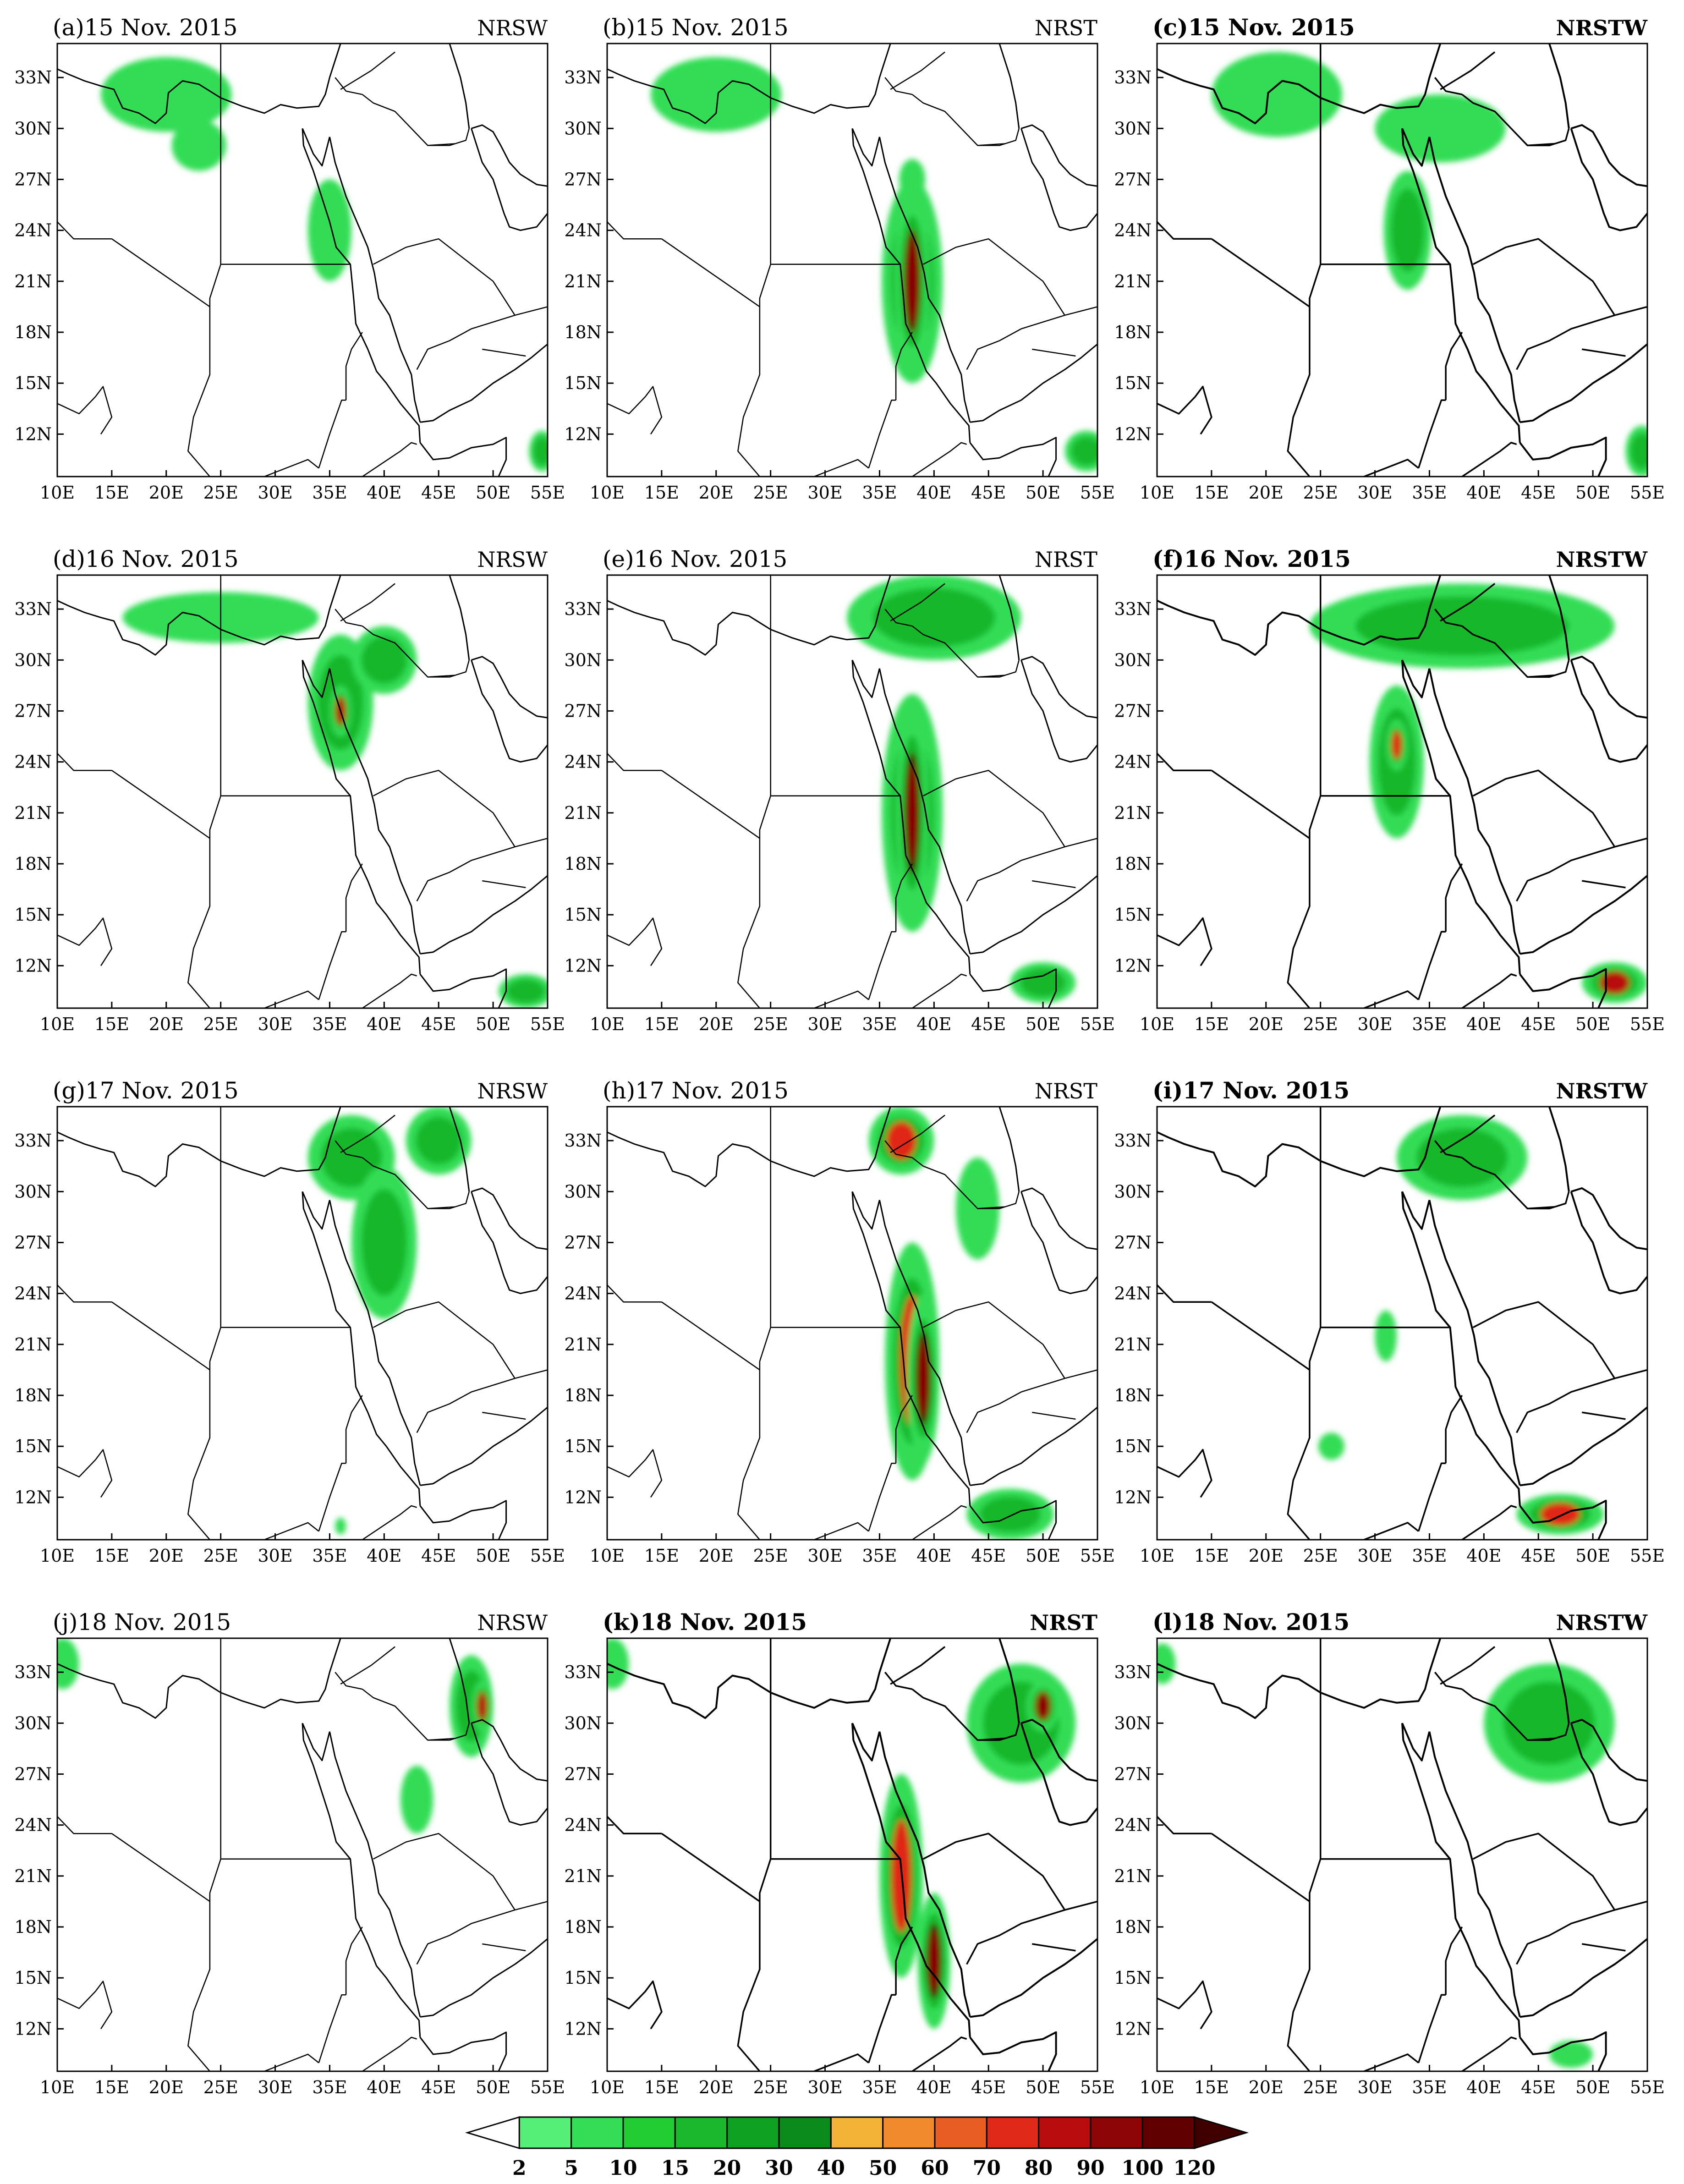 Image resolution: width=1684 pixels, height=2184 pixels. What do you see at coordinates (1097, 2087) in the screenshot?
I see `lon-tick-label: 55E` at bounding box center [1097, 2087].